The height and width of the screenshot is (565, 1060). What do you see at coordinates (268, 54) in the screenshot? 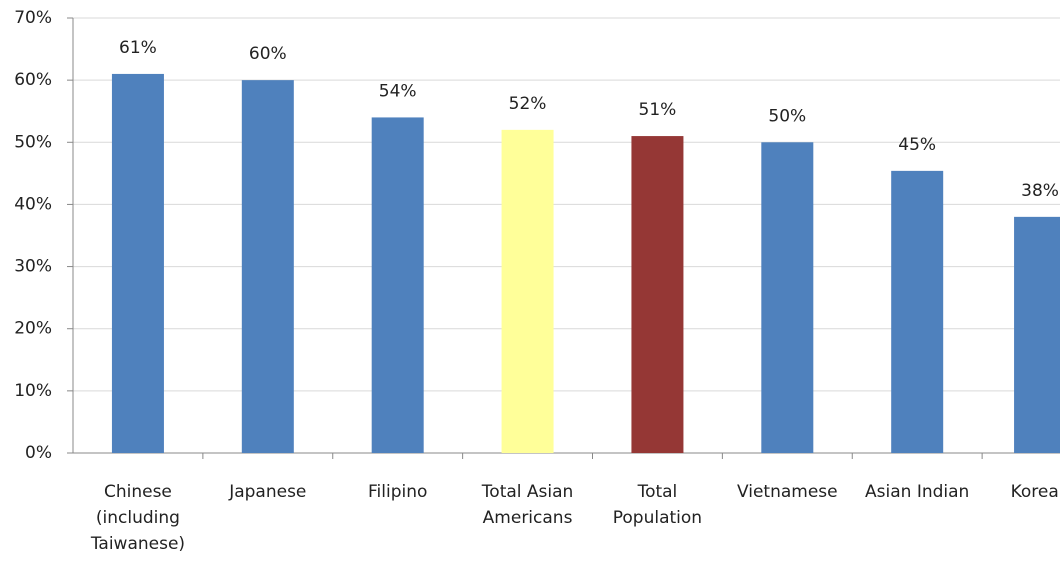
I see `data-label: 60%` at bounding box center [268, 54].